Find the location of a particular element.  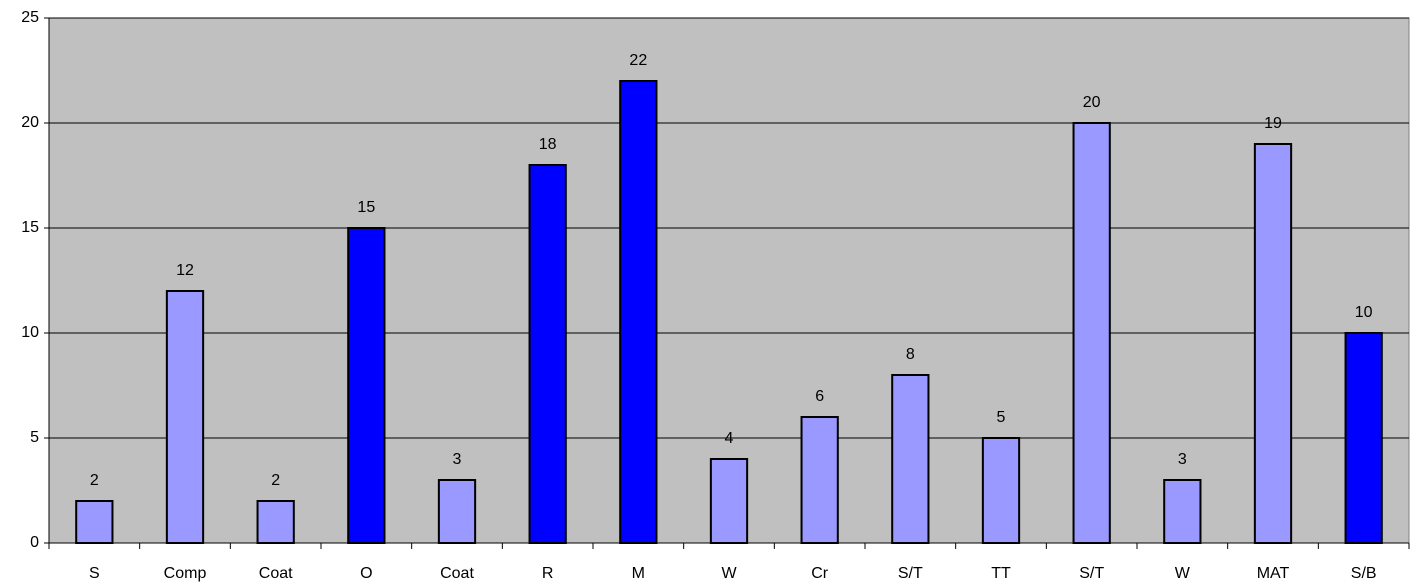

x-tick-label: S/B is located at coordinates (1364, 573).